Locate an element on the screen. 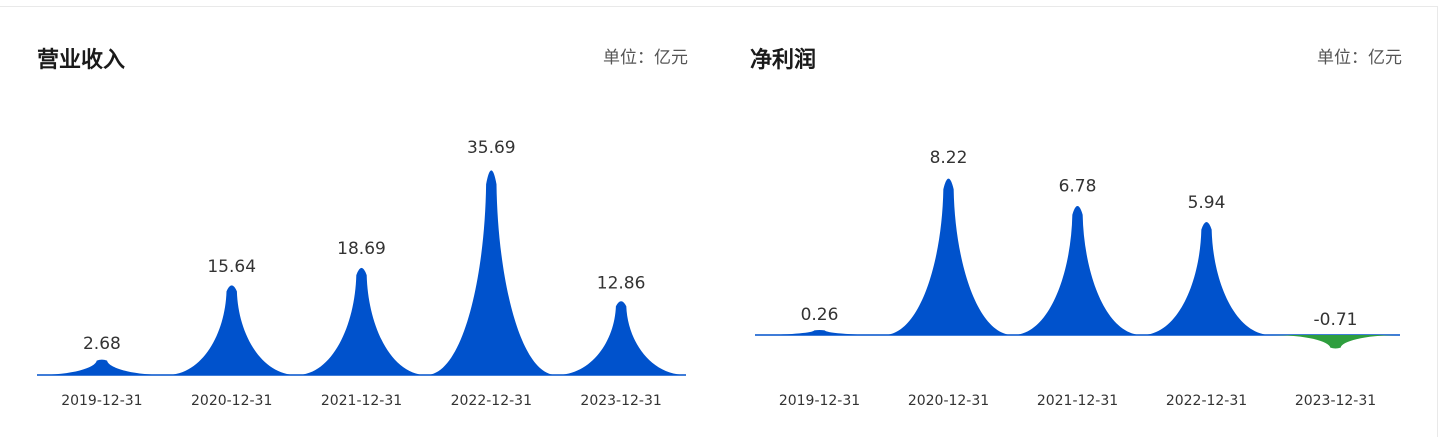  profit-category-label: 2019-12-31 is located at coordinates (819, 401).